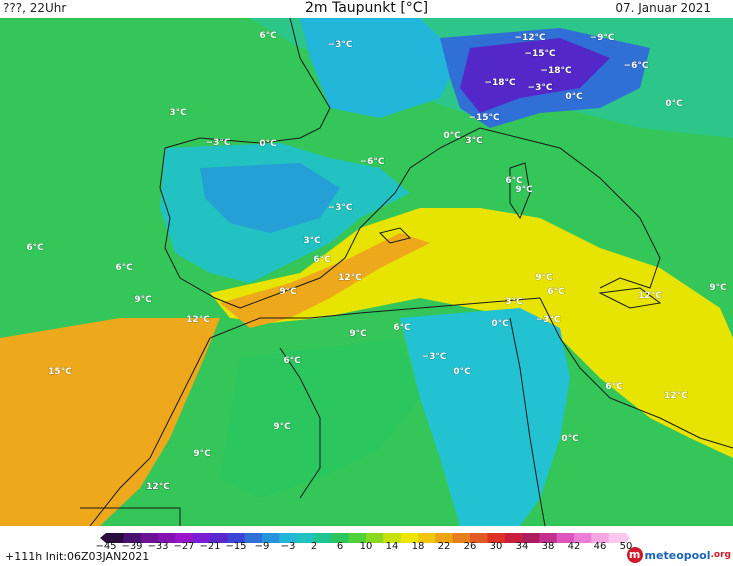 The width and height of the screenshot is (733, 566). What do you see at coordinates (270, 198) in the screenshot?
I see `iberia-cold` at bounding box center [270, 198].